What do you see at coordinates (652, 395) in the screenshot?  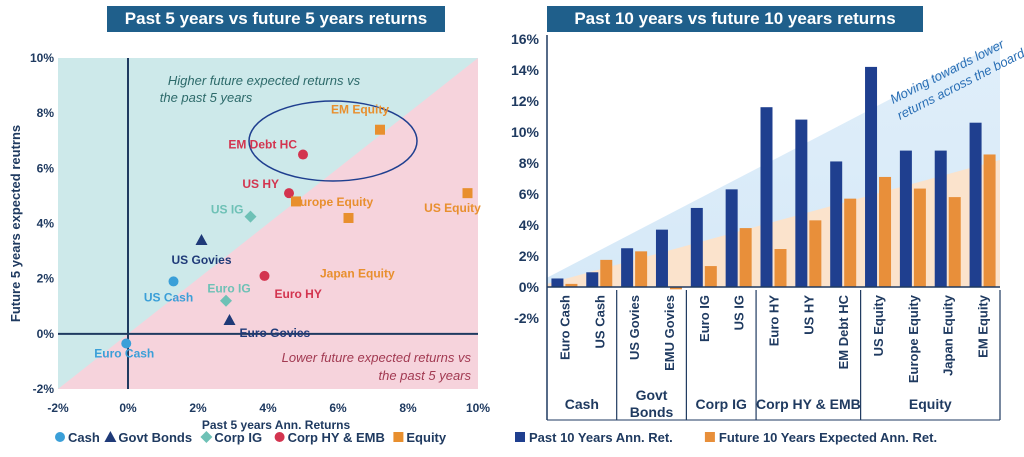 I see `group-label: Govt` at bounding box center [652, 395].